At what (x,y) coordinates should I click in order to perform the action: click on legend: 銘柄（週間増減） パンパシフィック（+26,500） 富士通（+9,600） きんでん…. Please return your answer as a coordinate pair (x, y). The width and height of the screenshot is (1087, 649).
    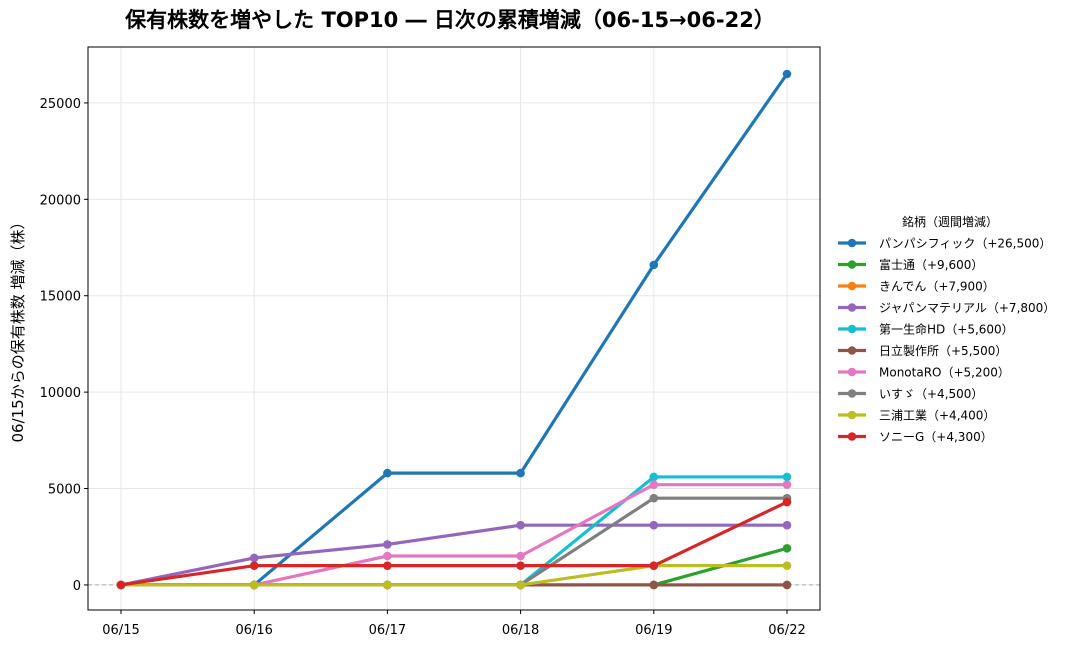
    Looking at the image, I should click on (946, 329).